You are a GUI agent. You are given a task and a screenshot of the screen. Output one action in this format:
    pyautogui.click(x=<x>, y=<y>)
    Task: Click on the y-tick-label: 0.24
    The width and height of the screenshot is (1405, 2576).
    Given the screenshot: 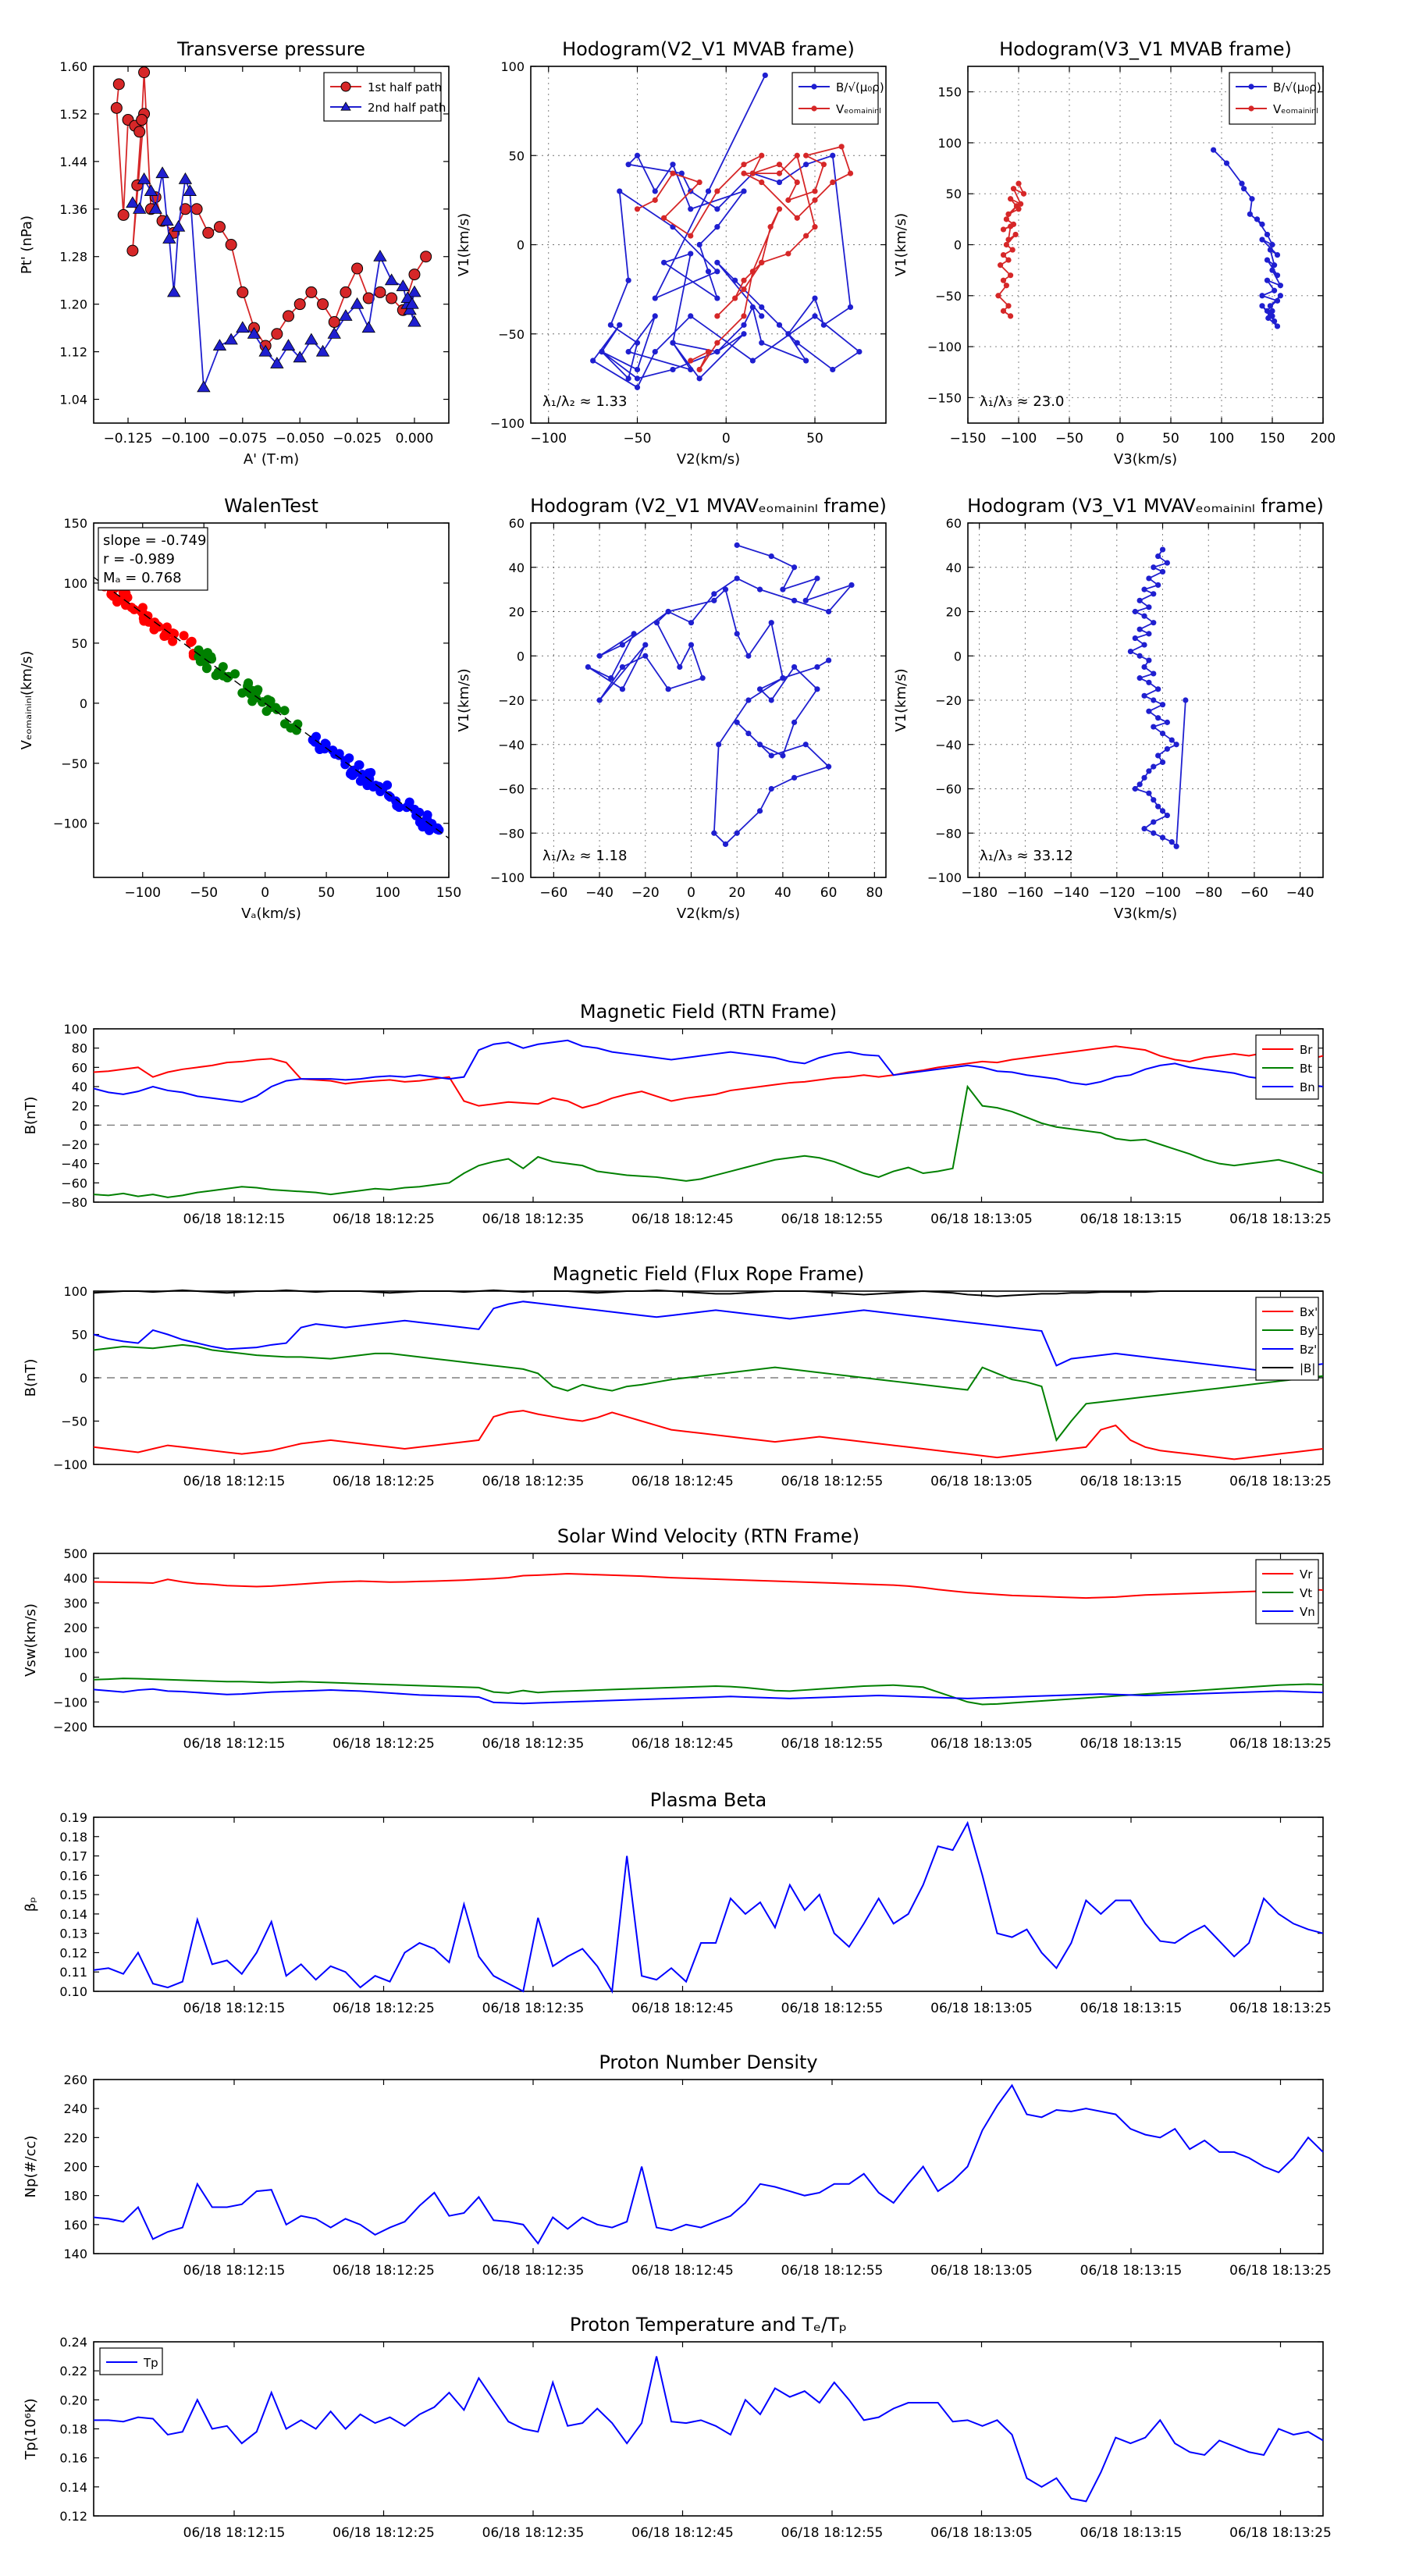 What is the action you would take?
    pyautogui.click(x=73, y=2342)
    